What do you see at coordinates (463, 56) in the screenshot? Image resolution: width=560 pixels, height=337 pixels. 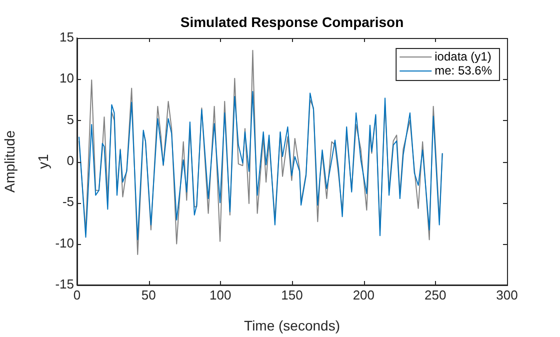 I see `legend-label: iodata (y1)` at bounding box center [463, 56].